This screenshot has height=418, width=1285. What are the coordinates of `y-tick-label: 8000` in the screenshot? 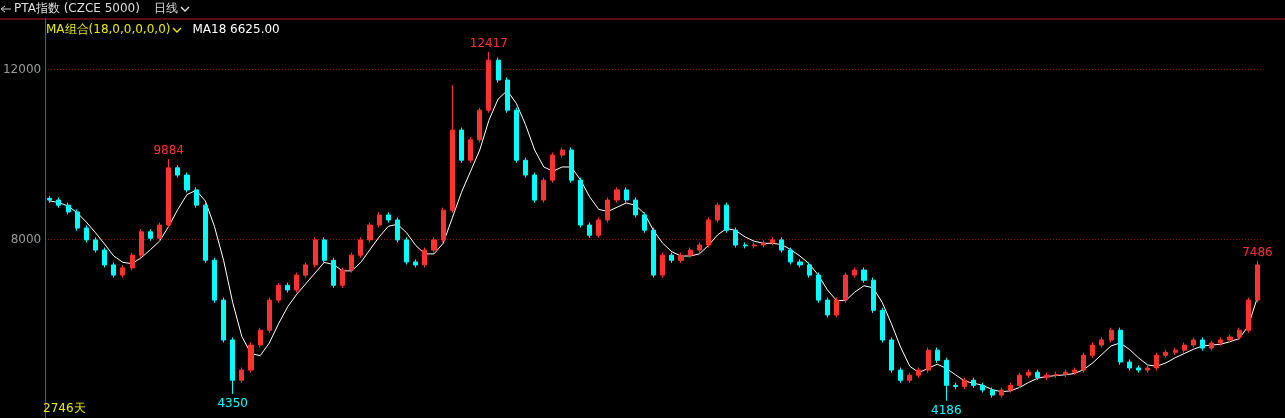 It's located at (26, 239).